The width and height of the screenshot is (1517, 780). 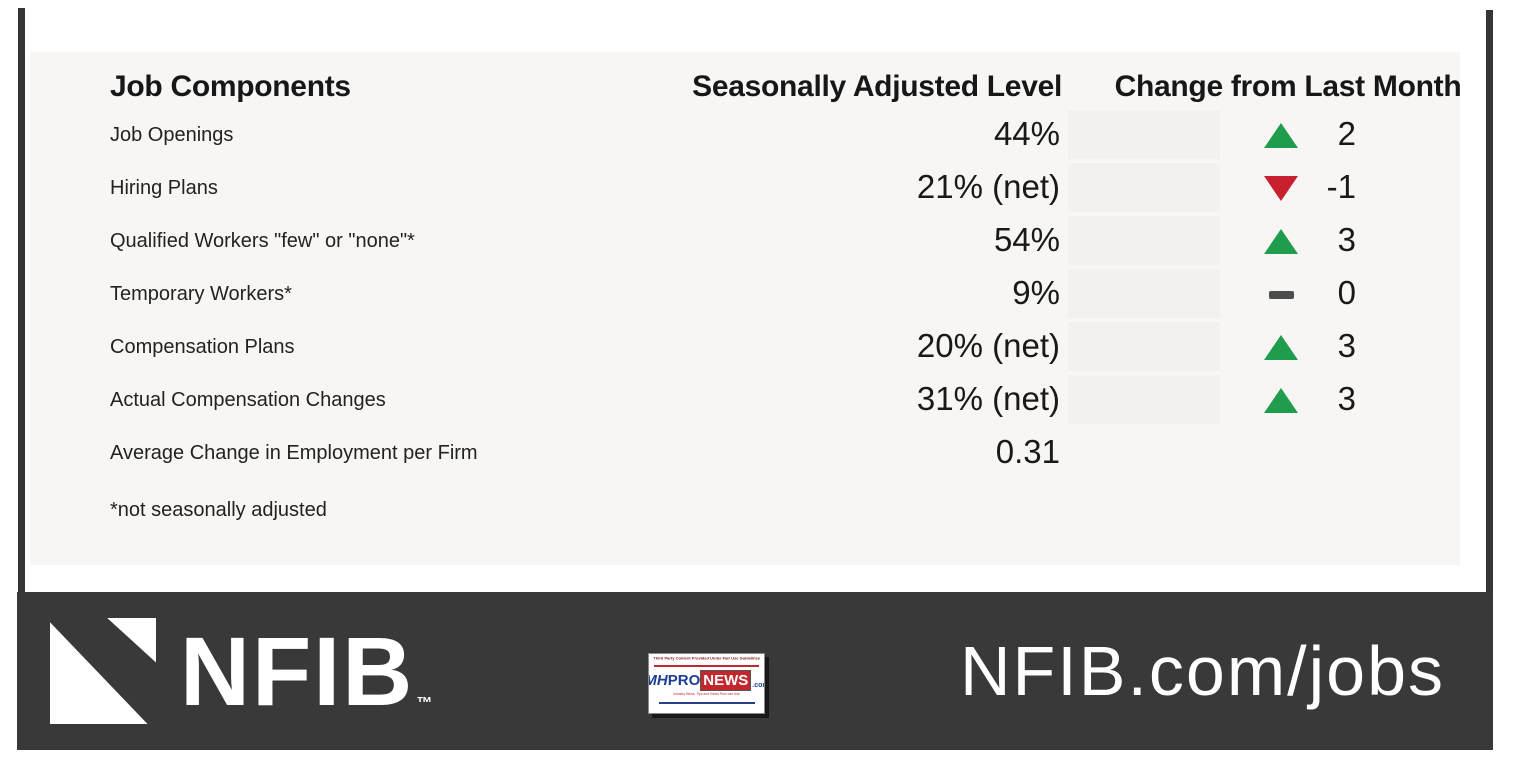 I want to click on row-label: Job Openings, so click(x=172, y=135).